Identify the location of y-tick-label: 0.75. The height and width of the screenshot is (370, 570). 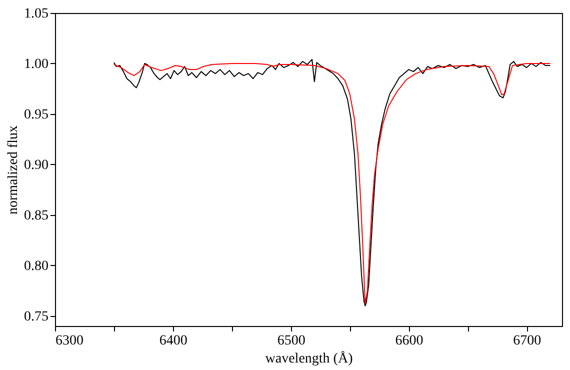
(36, 316).